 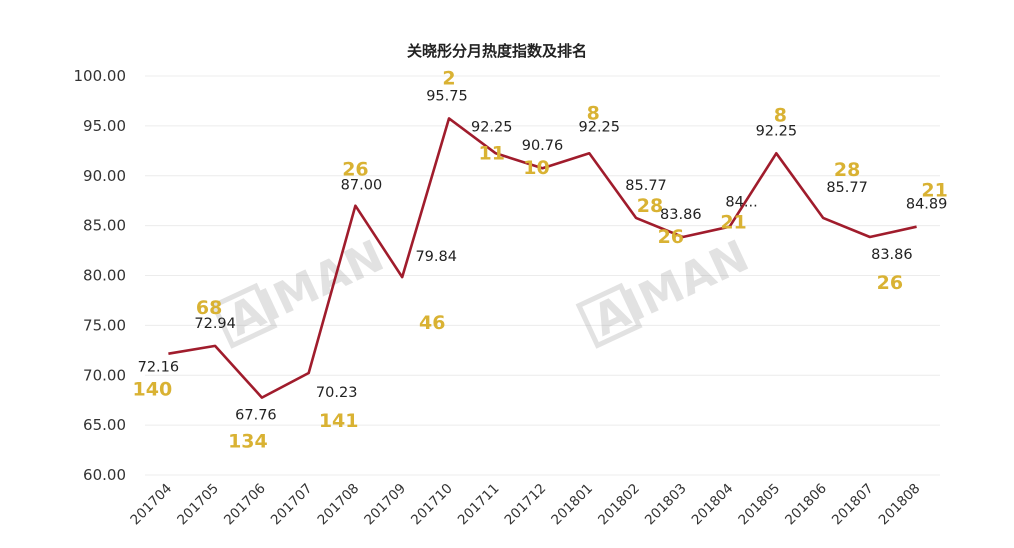 I want to click on x-tick-label: 201804, so click(x=713, y=505).